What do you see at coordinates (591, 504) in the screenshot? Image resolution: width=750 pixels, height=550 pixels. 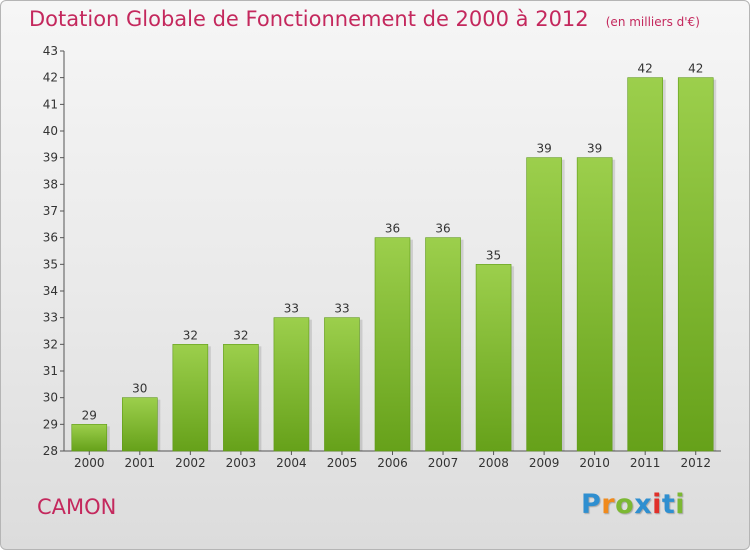 I see `logo-letter: P` at bounding box center [591, 504].